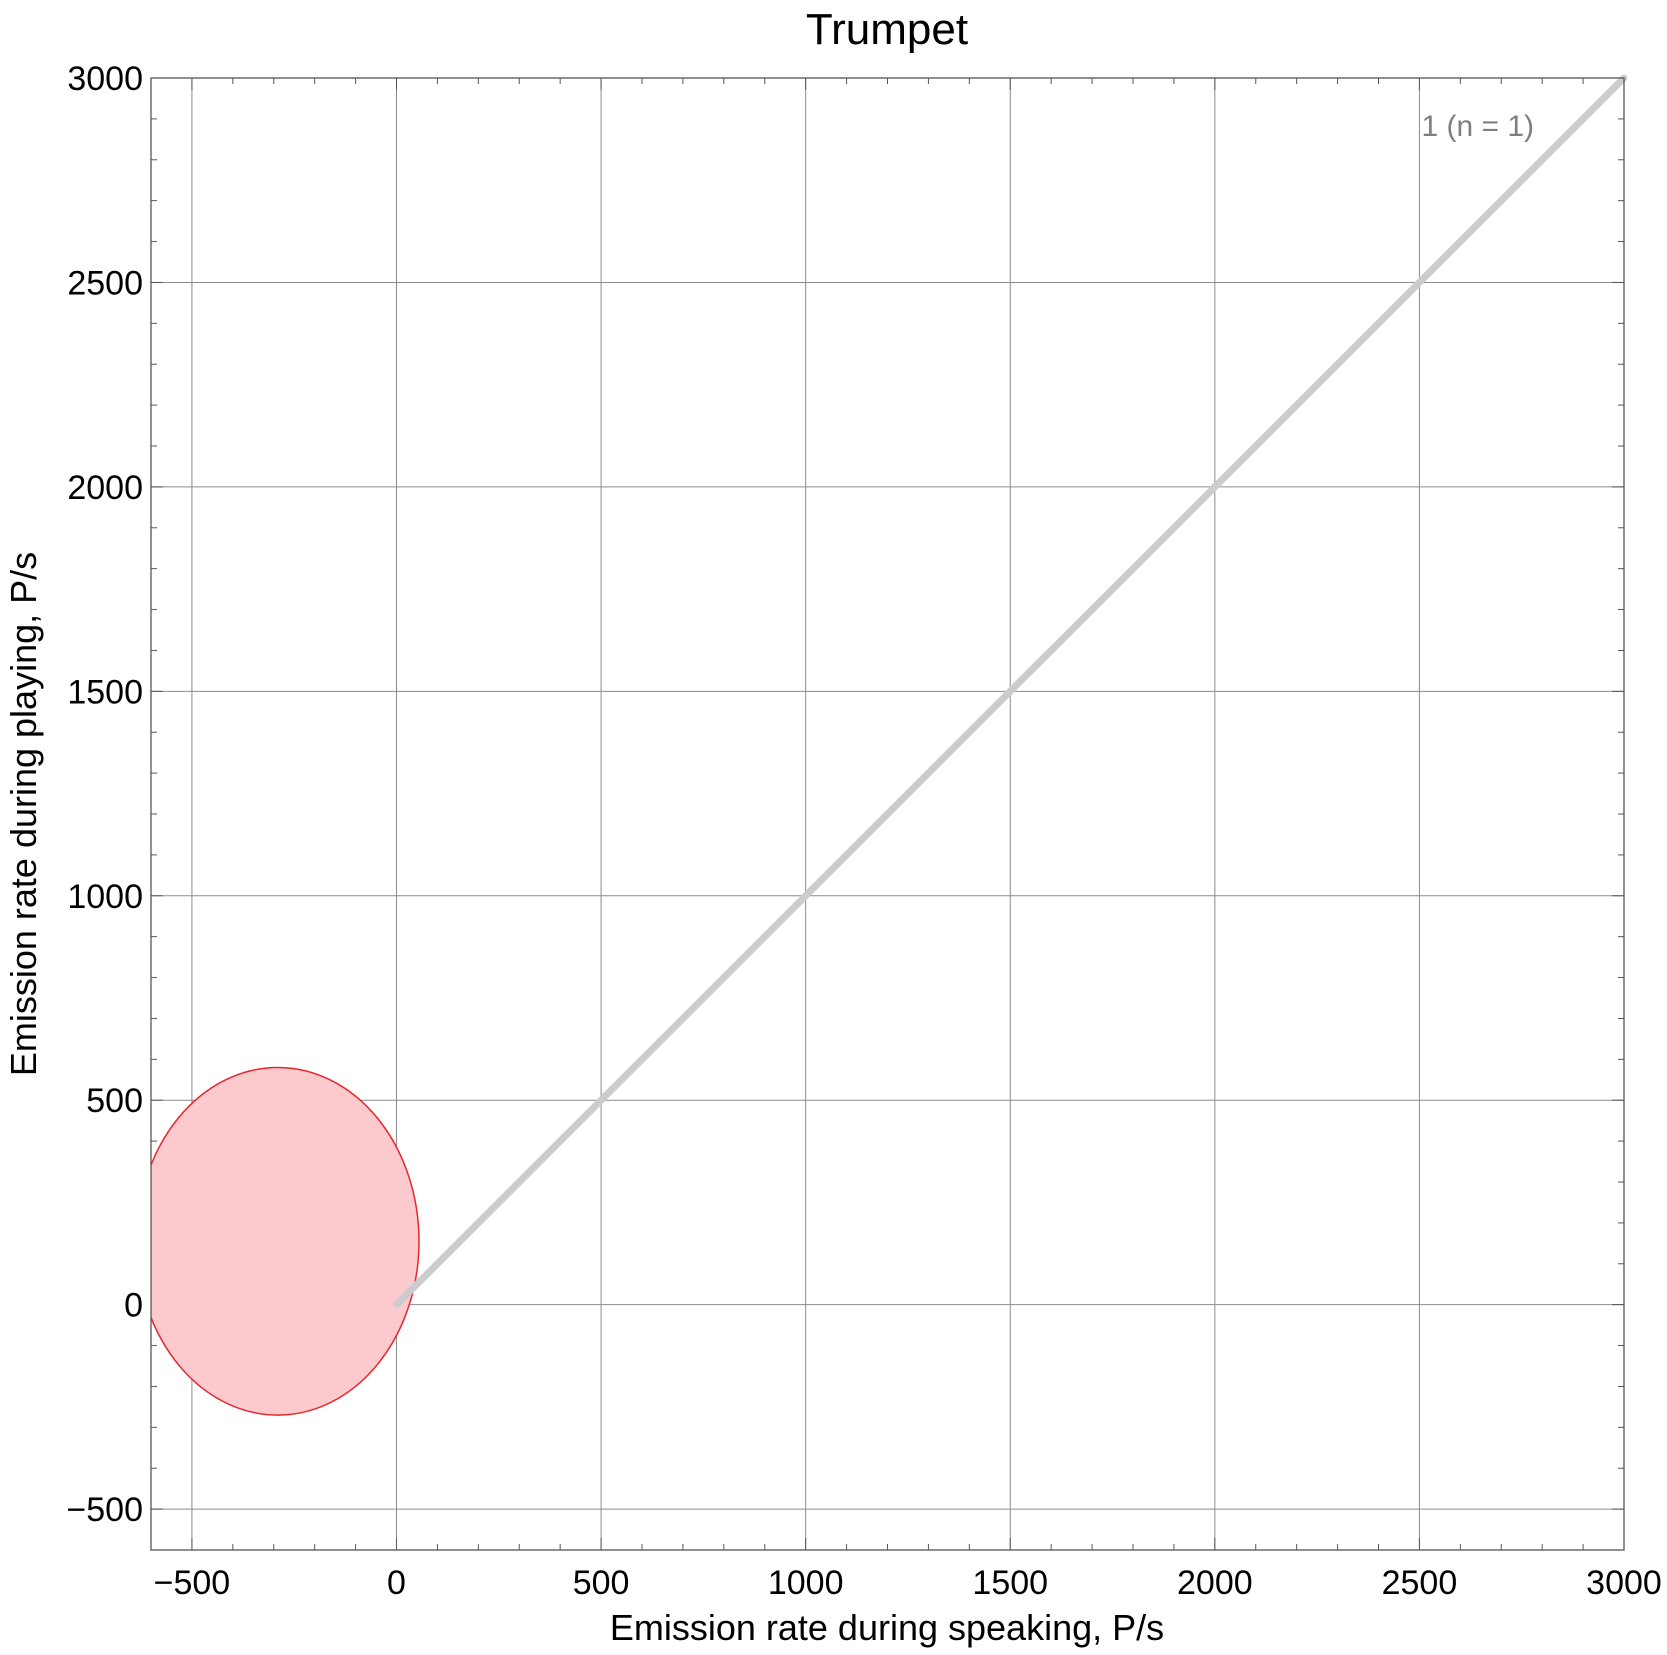  What do you see at coordinates (1624, 1583) in the screenshot?
I see `x-tick-label: 3000` at bounding box center [1624, 1583].